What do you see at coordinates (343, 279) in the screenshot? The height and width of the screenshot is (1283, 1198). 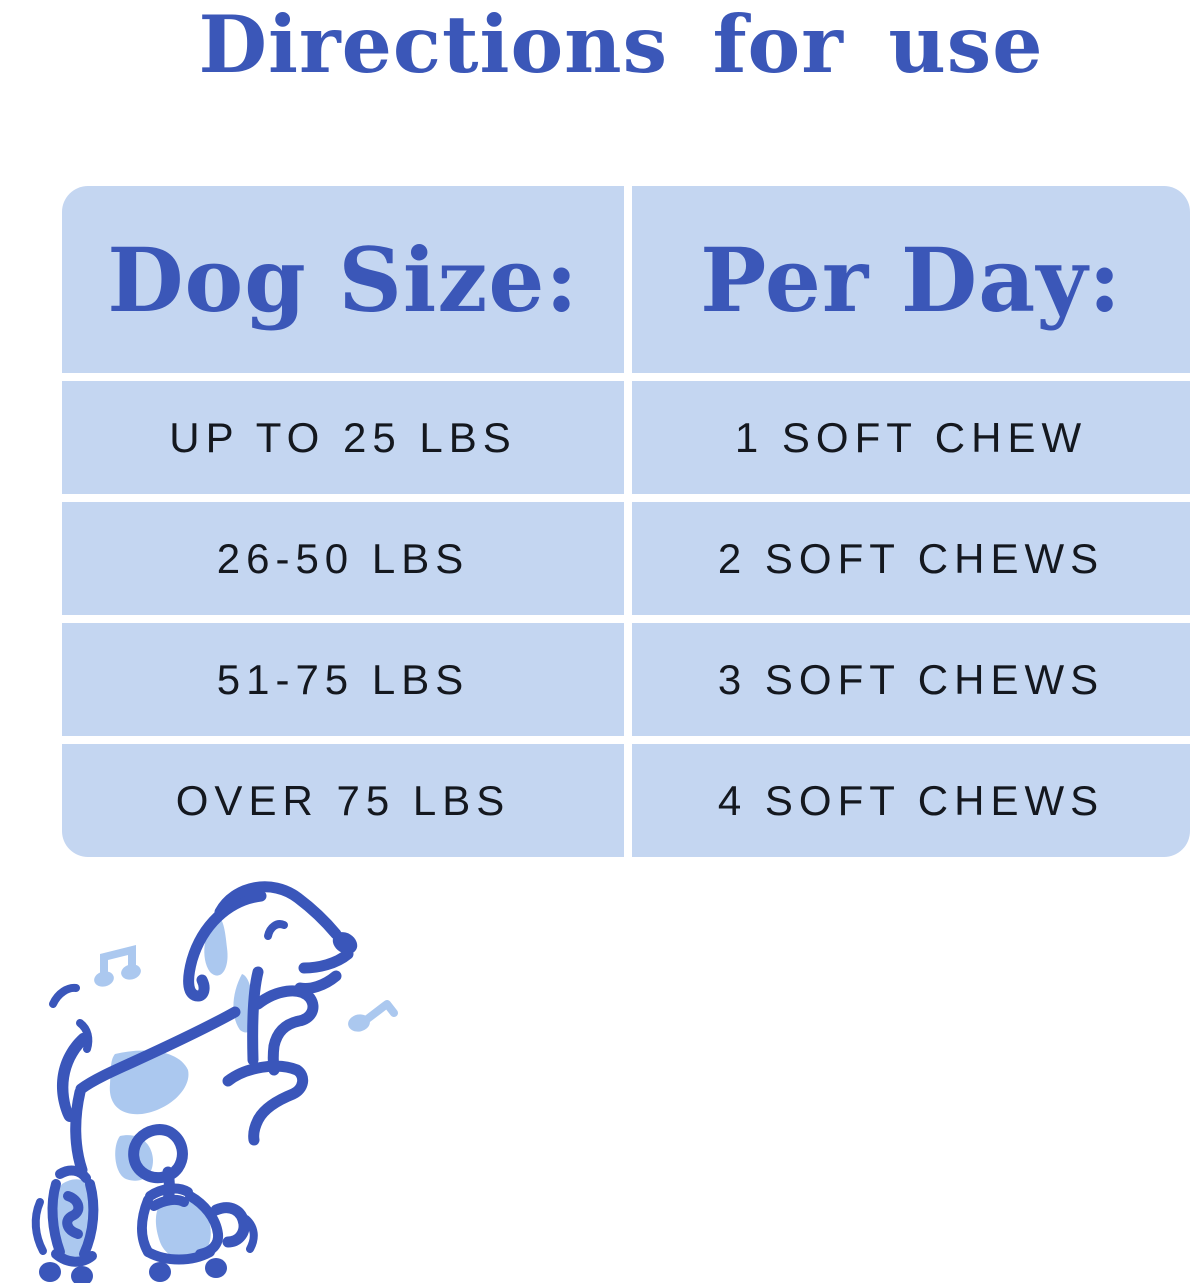 I see `table-header-dog-size: Dog Size:` at bounding box center [343, 279].